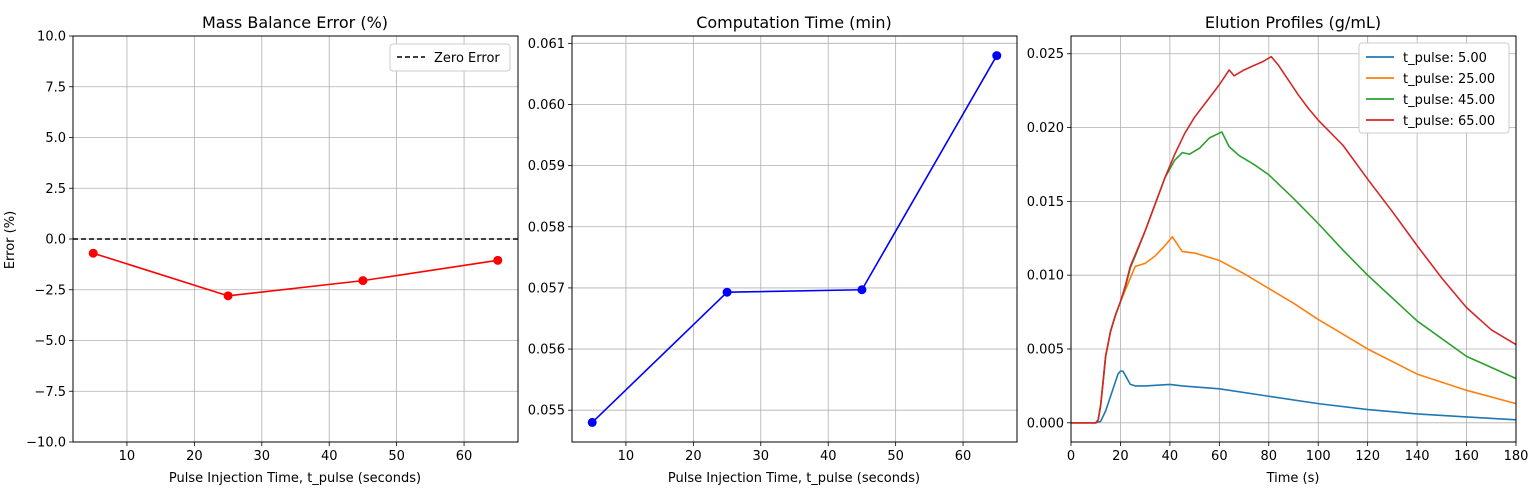 The width and height of the screenshot is (1539, 500). I want to click on y-tick-label: 0.056, so click(546, 350).